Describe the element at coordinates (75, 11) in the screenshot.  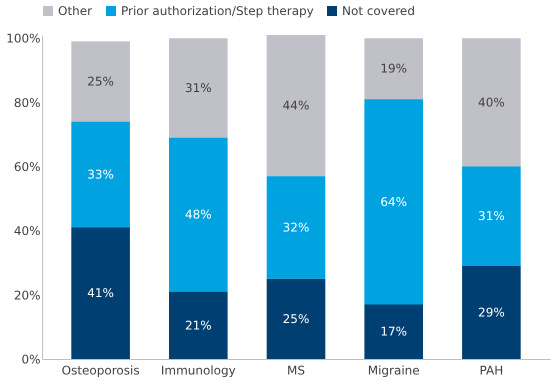
I see `legend-label: Other` at that location.